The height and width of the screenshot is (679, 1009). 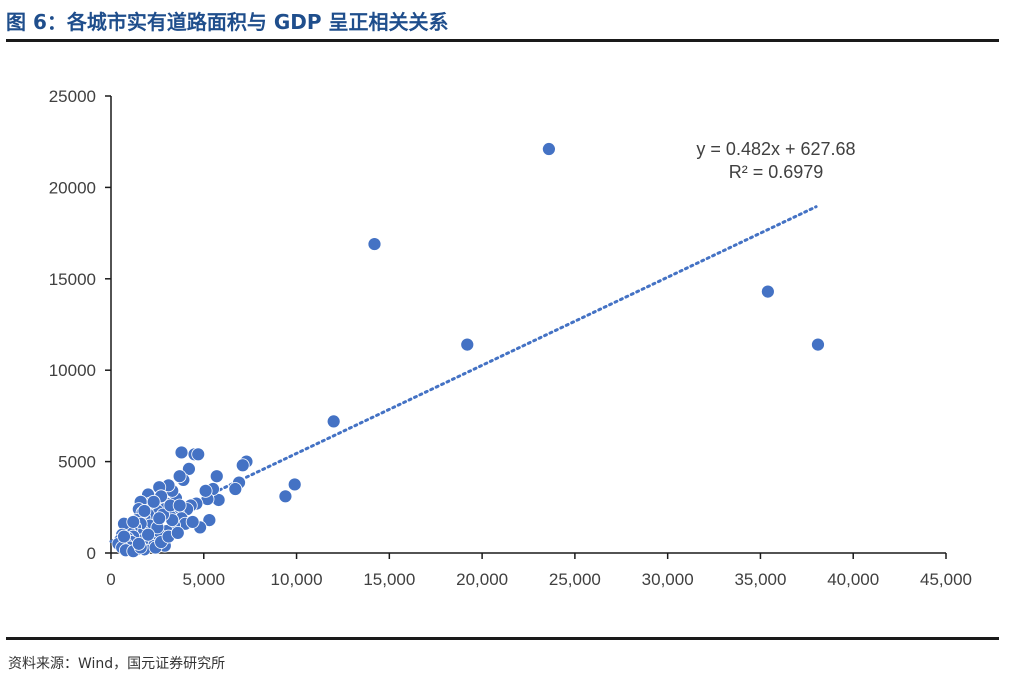 What do you see at coordinates (91, 553) in the screenshot?
I see `y-tick-label: 0` at bounding box center [91, 553].